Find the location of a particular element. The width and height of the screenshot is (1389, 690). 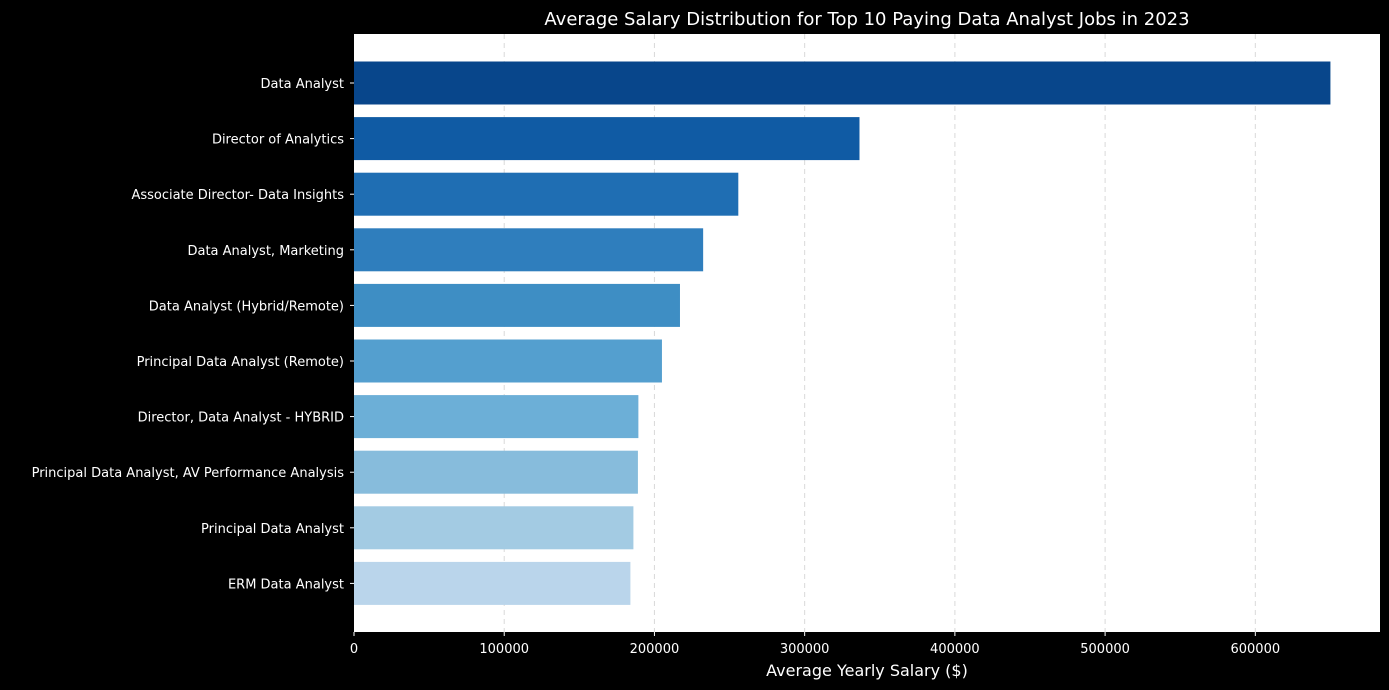

x-tick-label: 100000 is located at coordinates (504, 649).